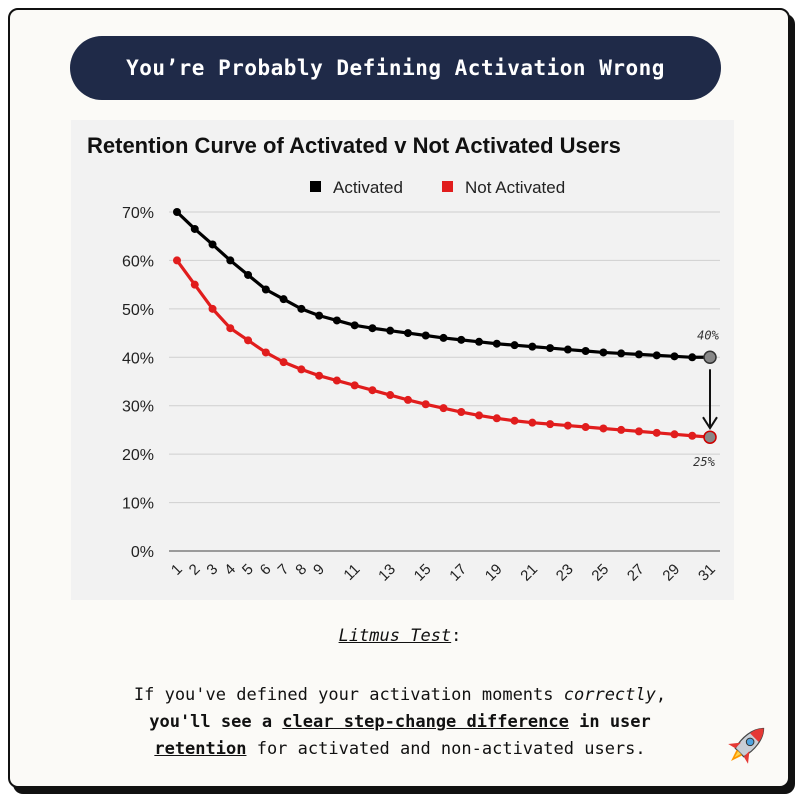  I want to click on x-tick-label: 1, so click(177, 570).